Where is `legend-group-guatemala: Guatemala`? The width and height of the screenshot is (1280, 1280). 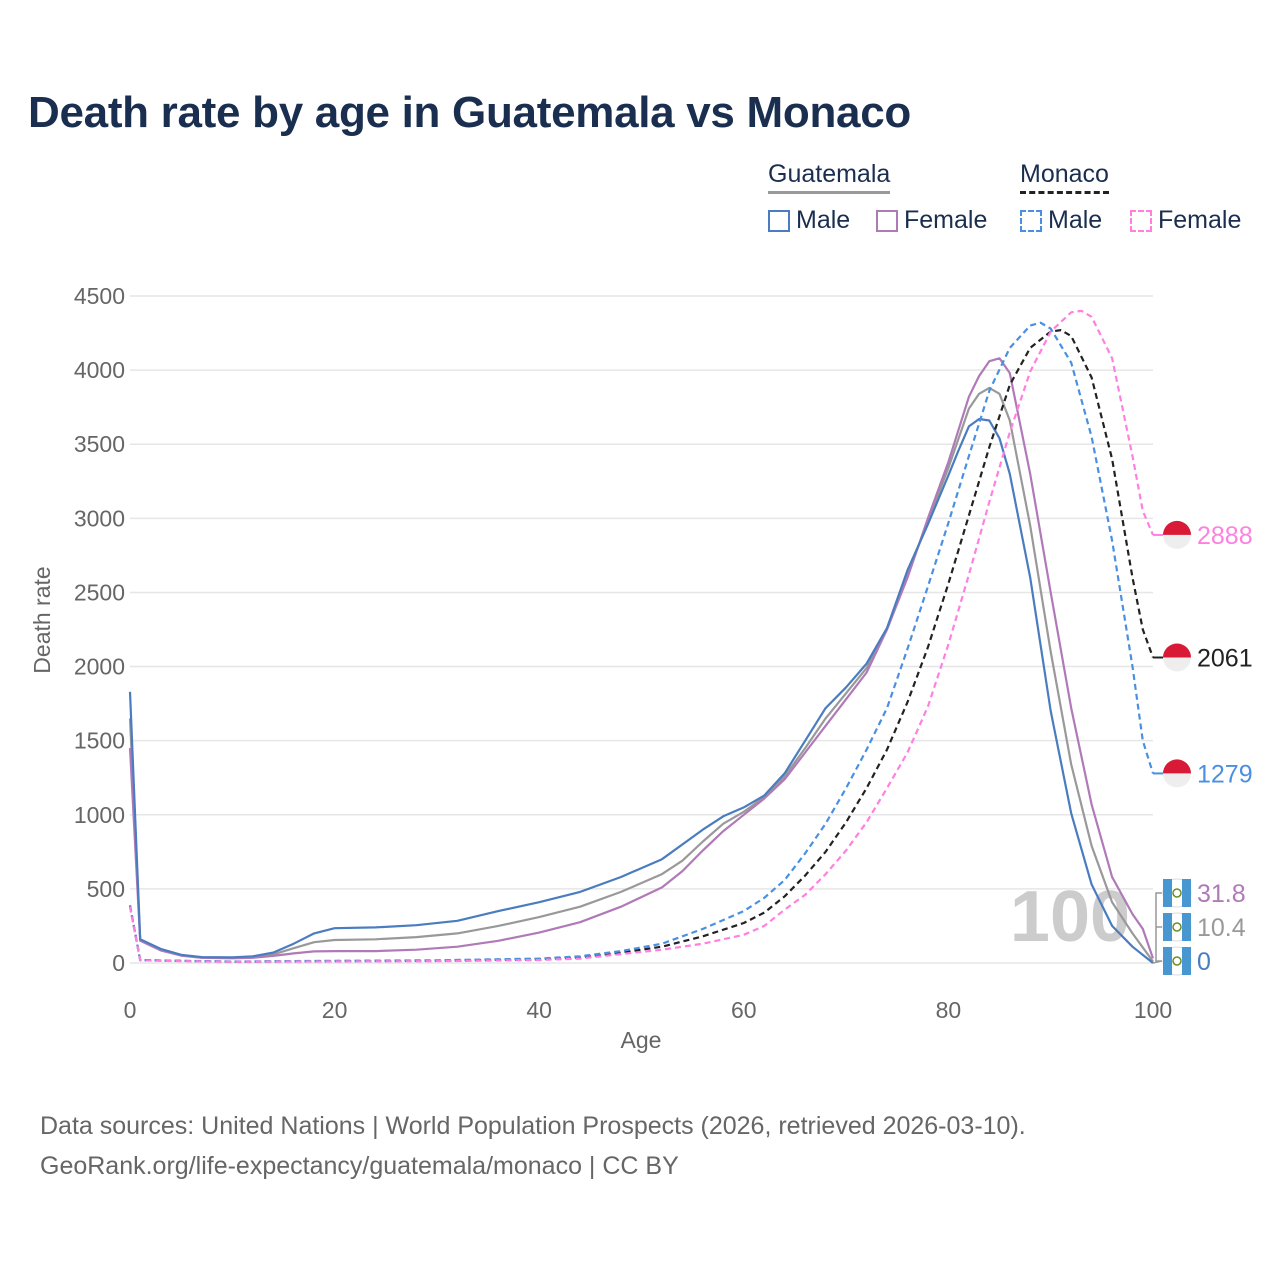
legend-group-guatemala: Guatemala is located at coordinates (829, 177).